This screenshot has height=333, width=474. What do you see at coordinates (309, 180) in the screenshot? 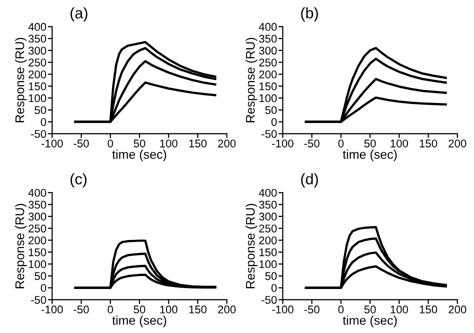
I see `chart-title: (d)` at bounding box center [309, 180].